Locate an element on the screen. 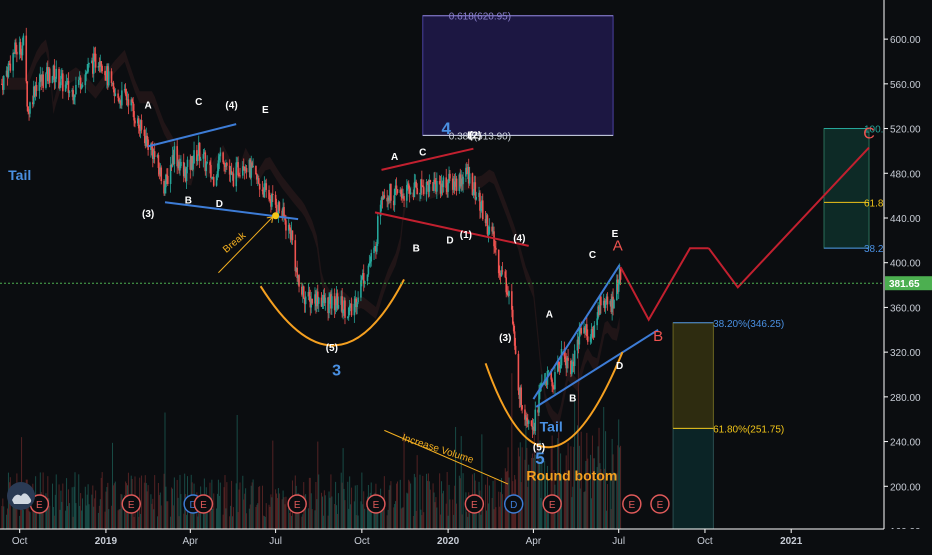 Image resolution: width=932 pixels, height=555 pixels. break-marker is located at coordinates (276, 216).